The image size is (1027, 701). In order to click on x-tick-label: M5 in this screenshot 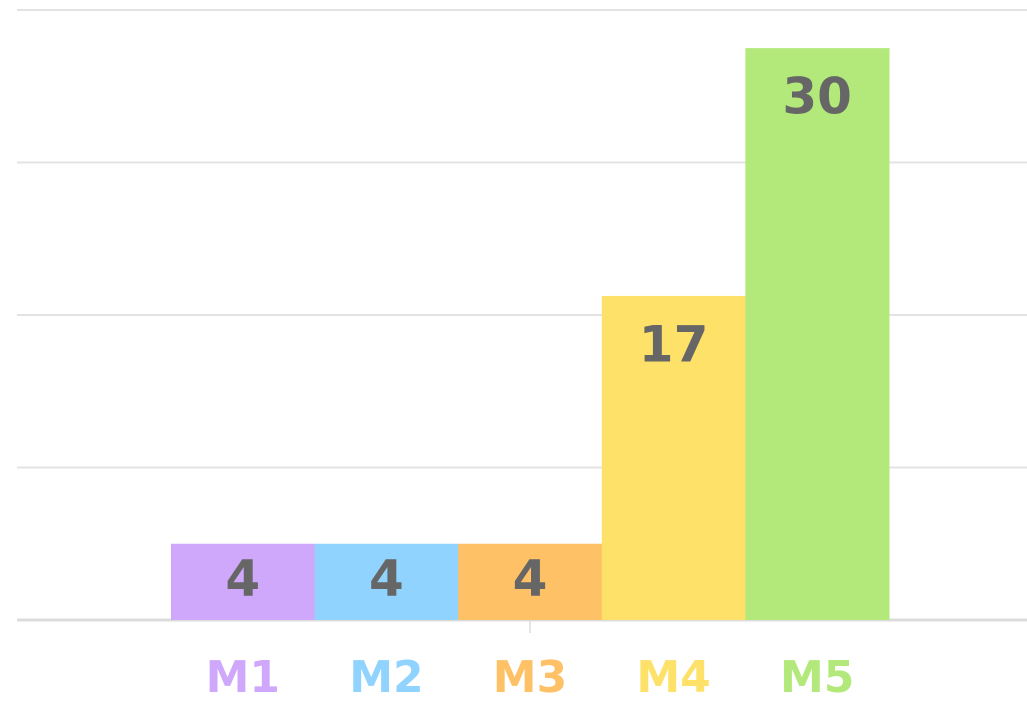, I will do `click(817, 676)`.